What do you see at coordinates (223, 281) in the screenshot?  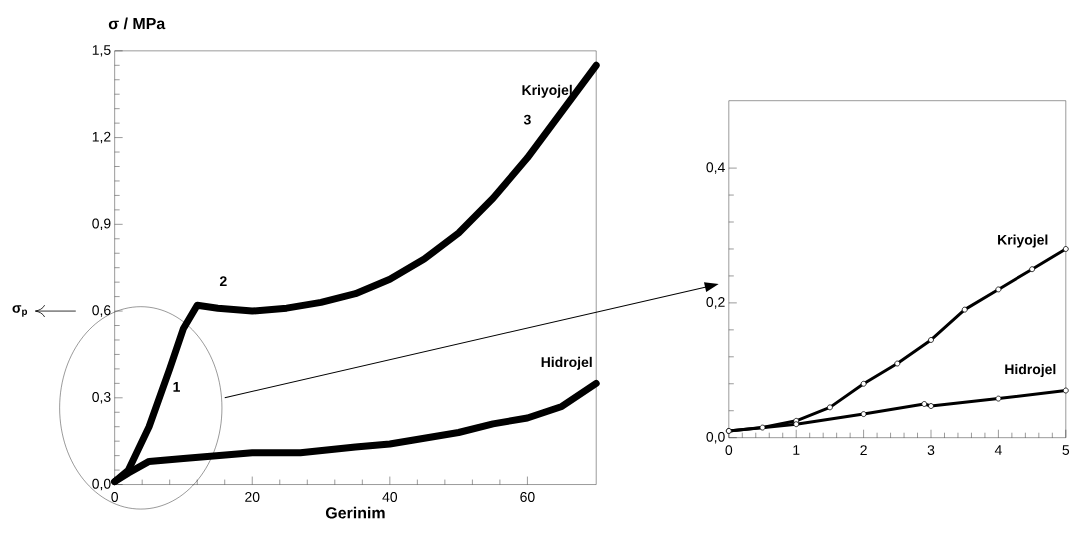 I see `annotation: 2` at bounding box center [223, 281].